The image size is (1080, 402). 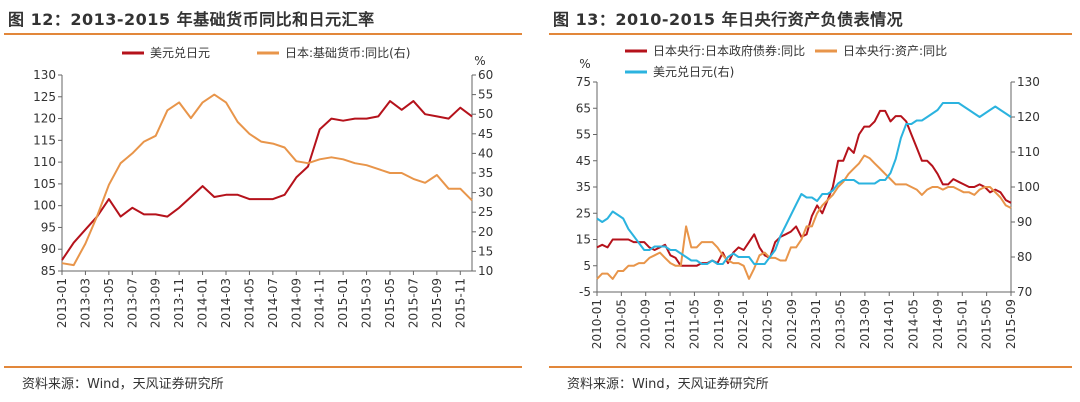 What do you see at coordinates (1028, 187) in the screenshot?
I see `y-tick-label-right: 100` at bounding box center [1028, 187].